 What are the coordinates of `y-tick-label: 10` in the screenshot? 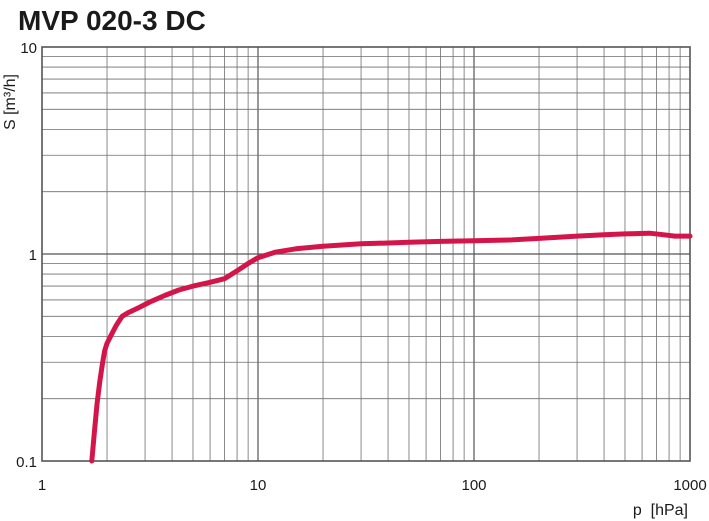 It's located at (28, 48).